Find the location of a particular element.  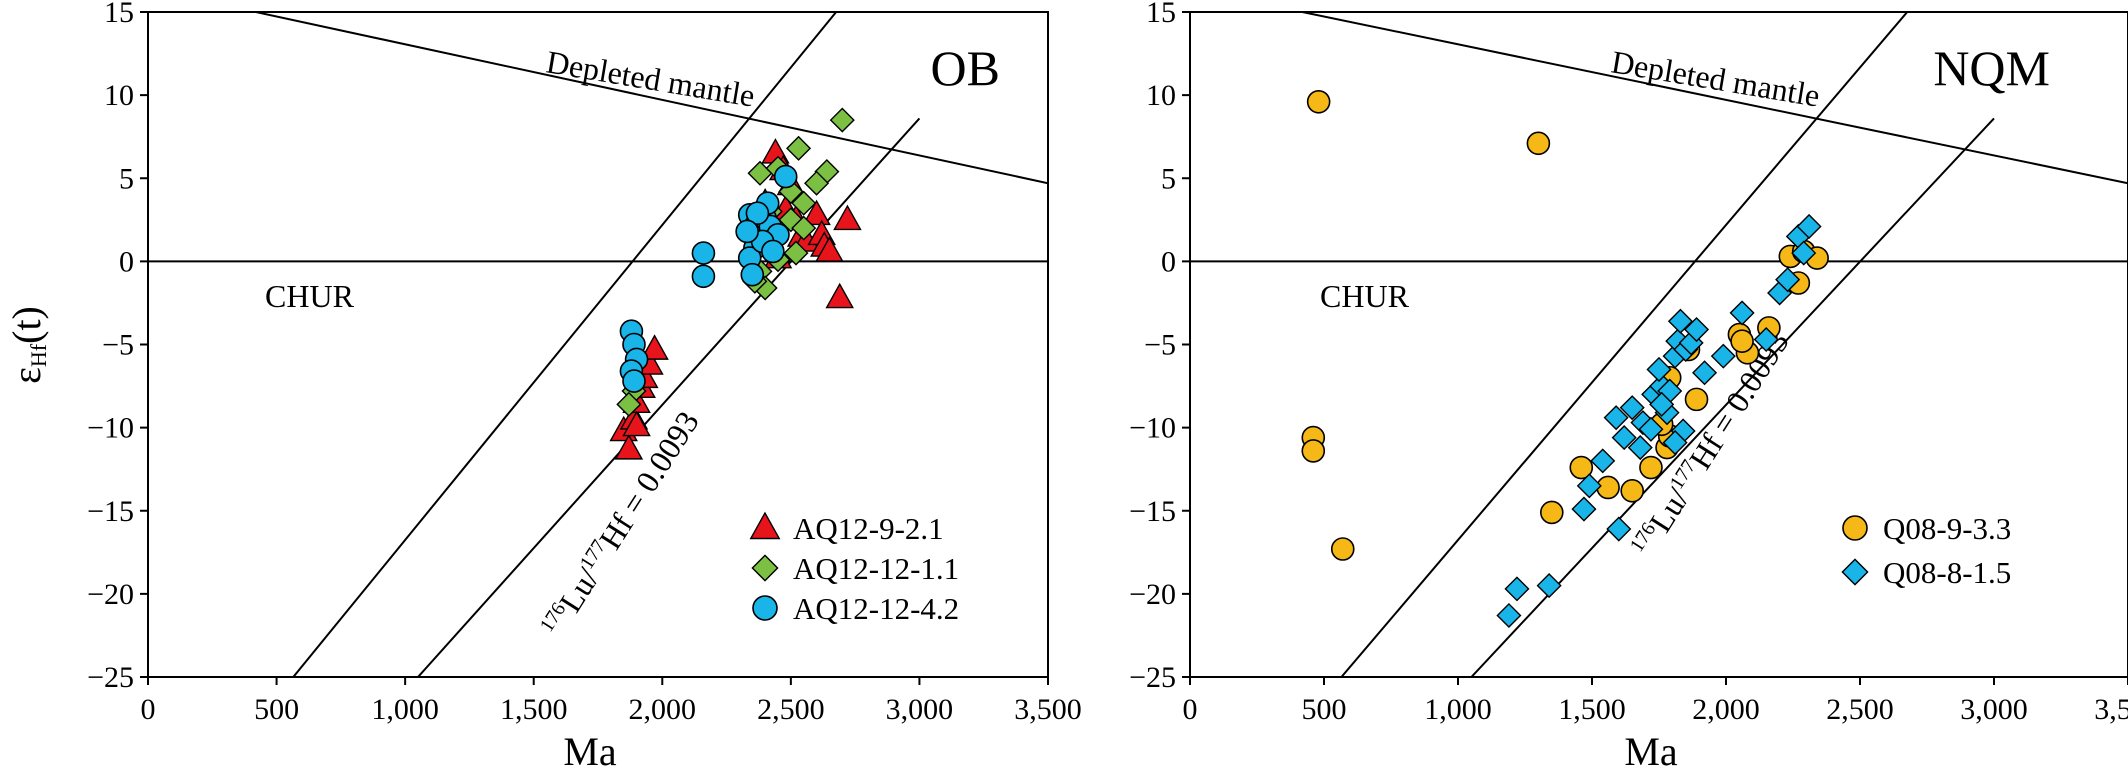

legend: AQ12-9-2.1 AQ12-12-1.1 AQ12-12-4.2 is located at coordinates (854, 568).